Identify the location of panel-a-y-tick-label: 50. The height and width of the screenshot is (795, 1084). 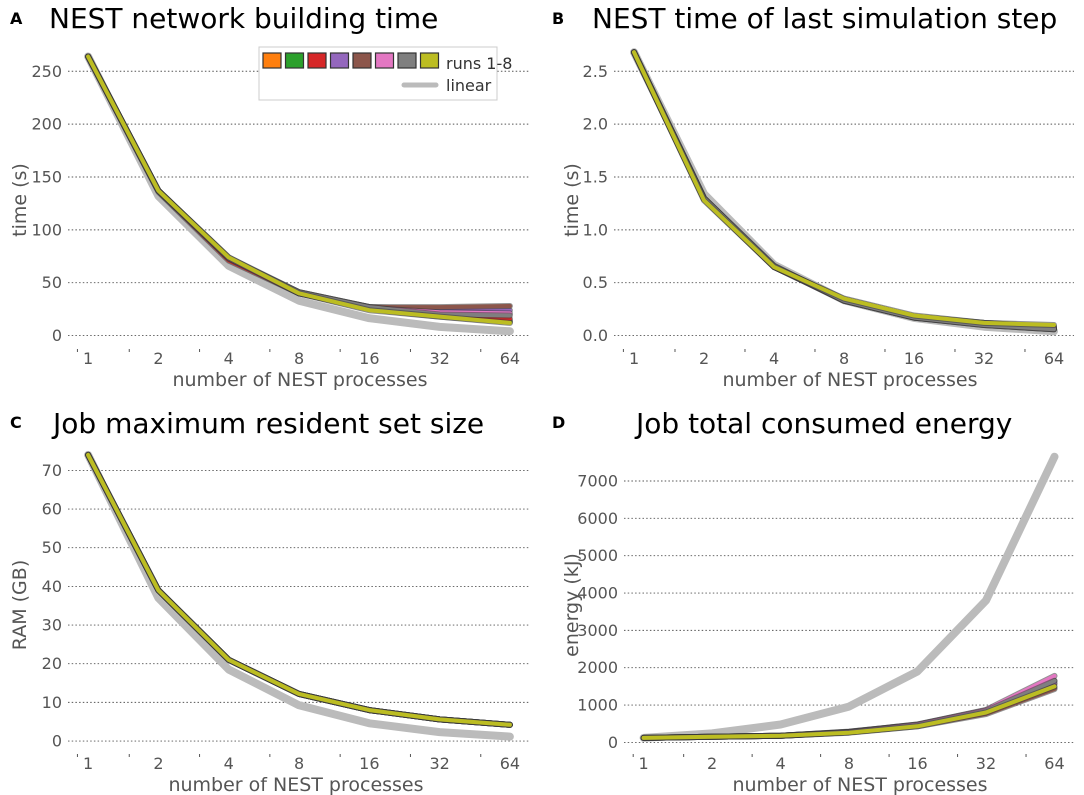
(52, 282).